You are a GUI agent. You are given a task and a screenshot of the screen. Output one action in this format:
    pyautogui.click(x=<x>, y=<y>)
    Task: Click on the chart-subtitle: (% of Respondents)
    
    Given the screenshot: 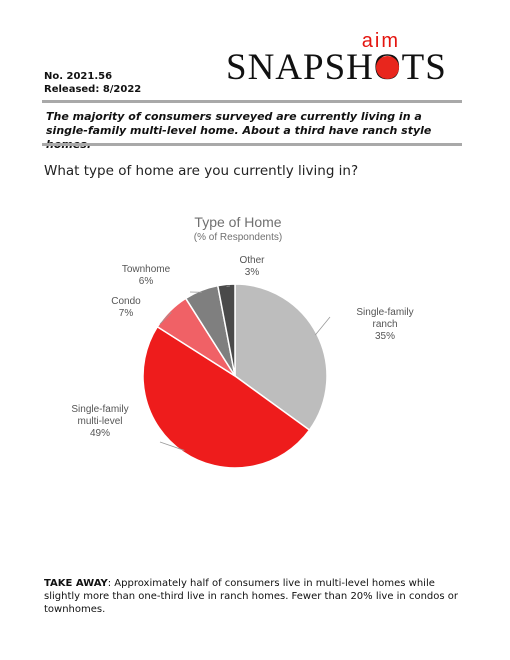 What is the action you would take?
    pyautogui.click(x=238, y=237)
    